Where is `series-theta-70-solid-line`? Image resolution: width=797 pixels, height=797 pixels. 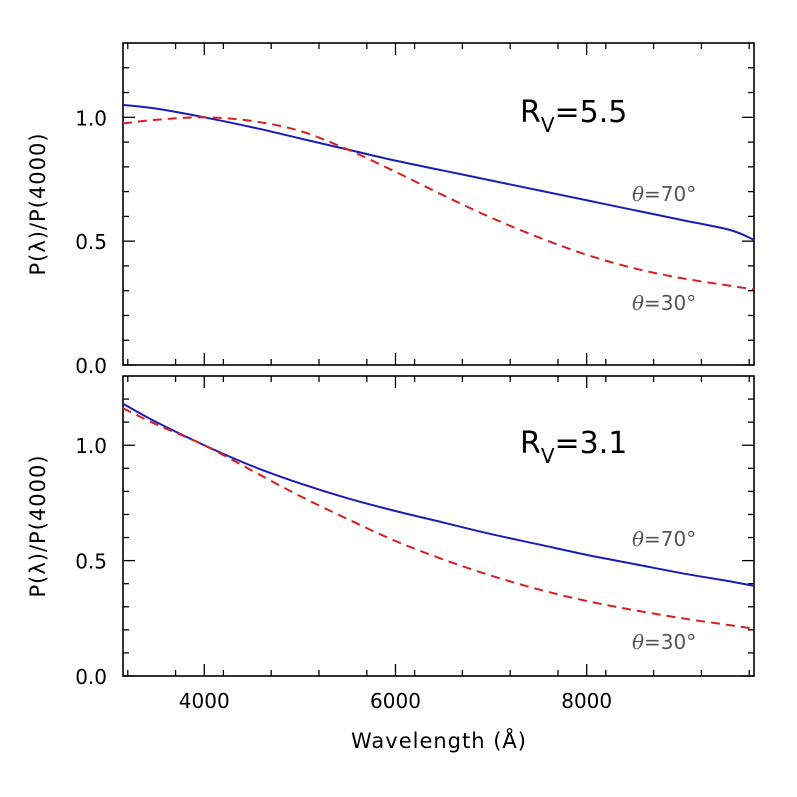 series-theta-70-solid-line is located at coordinates (438, 172).